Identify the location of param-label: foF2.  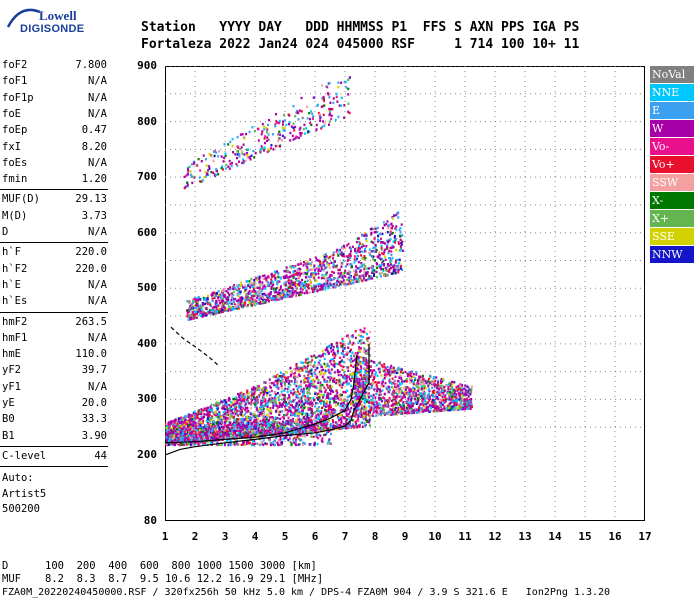
(15, 65).